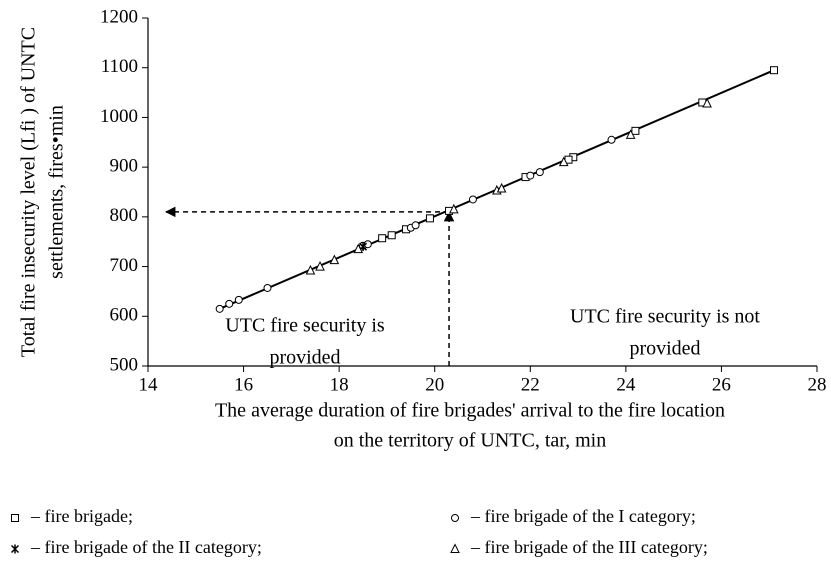  I want to click on legend-label: – fire brigade of the I category;, so click(583, 516).